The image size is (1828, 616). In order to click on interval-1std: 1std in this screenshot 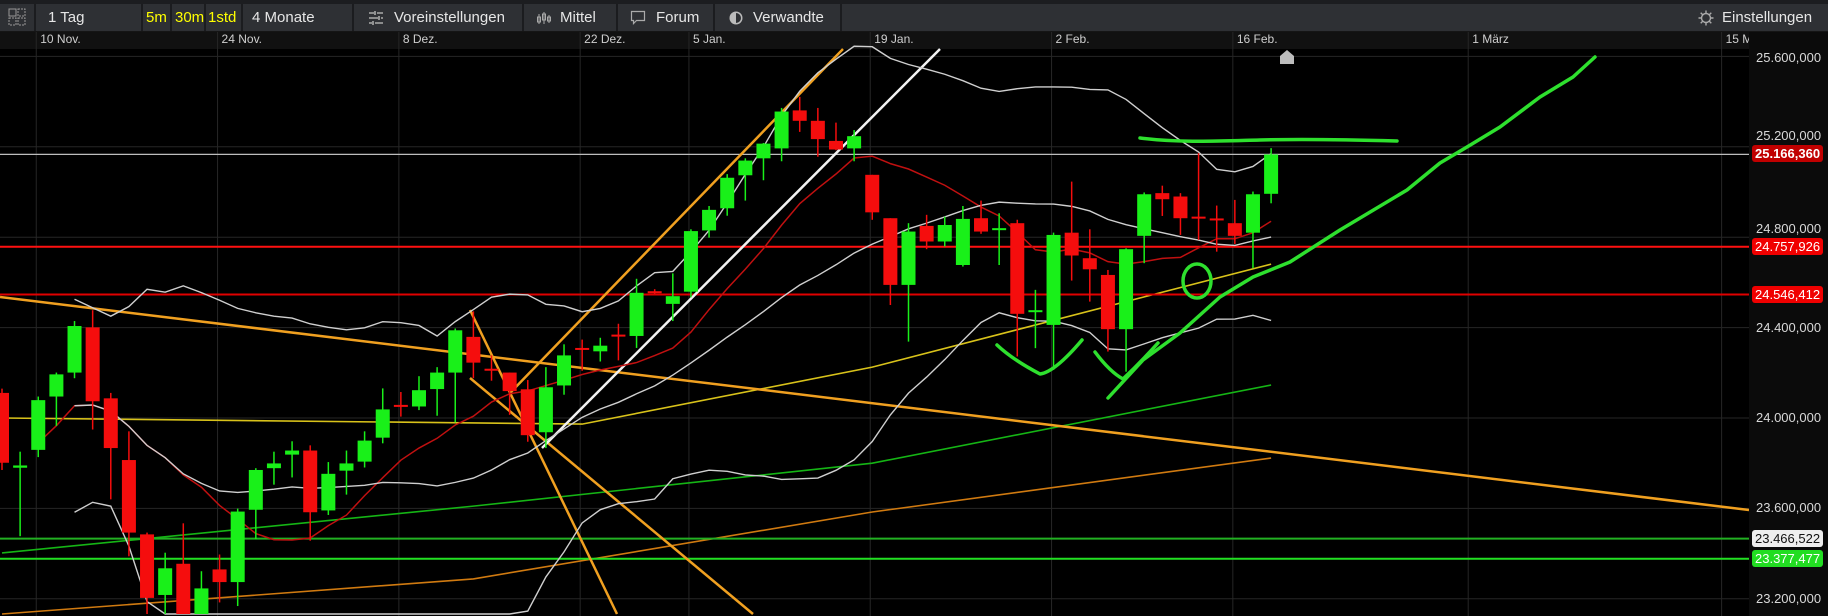, I will do `click(222, 17)`.